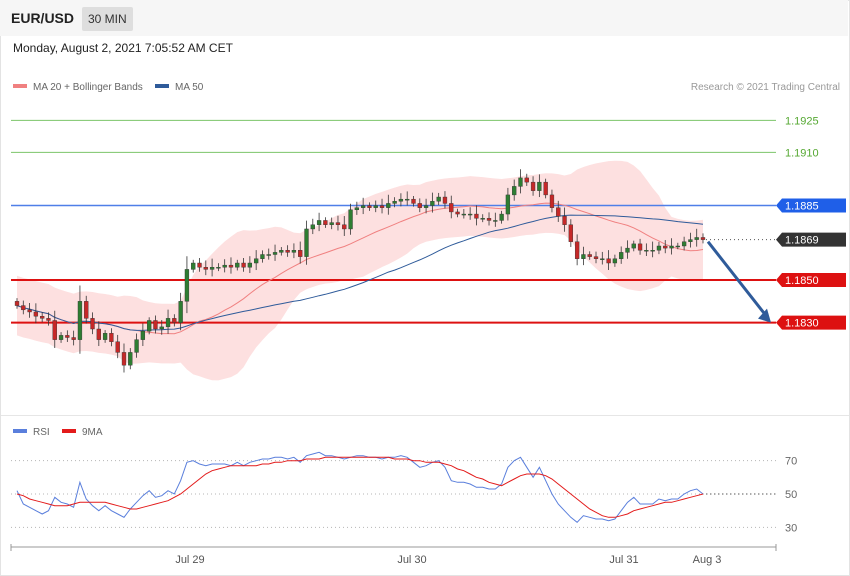 Image resolution: width=850 pixels, height=576 pixels. Describe the element at coordinates (123, 48) in the screenshot. I see `datetime-label: Monday, August 2, 2021 7:05:52 AM CET` at that location.